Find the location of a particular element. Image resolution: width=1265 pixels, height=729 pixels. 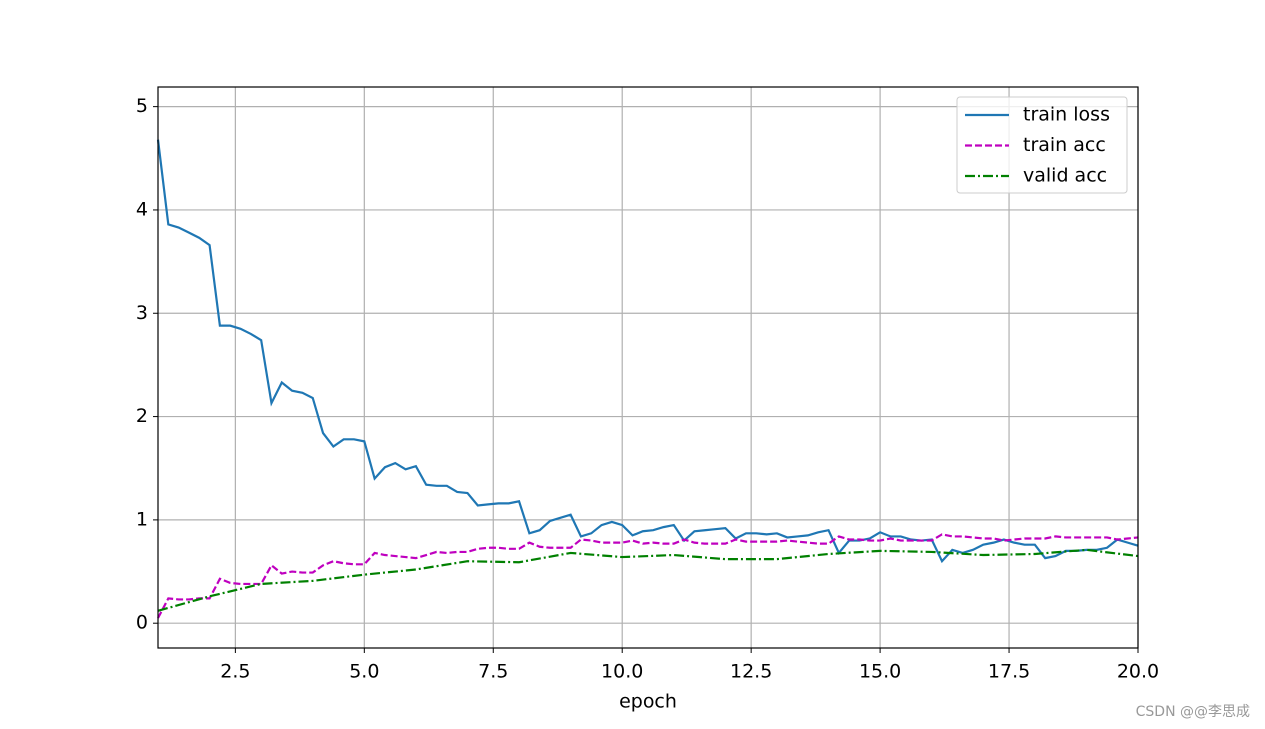

legend-box is located at coordinates (1042, 145).